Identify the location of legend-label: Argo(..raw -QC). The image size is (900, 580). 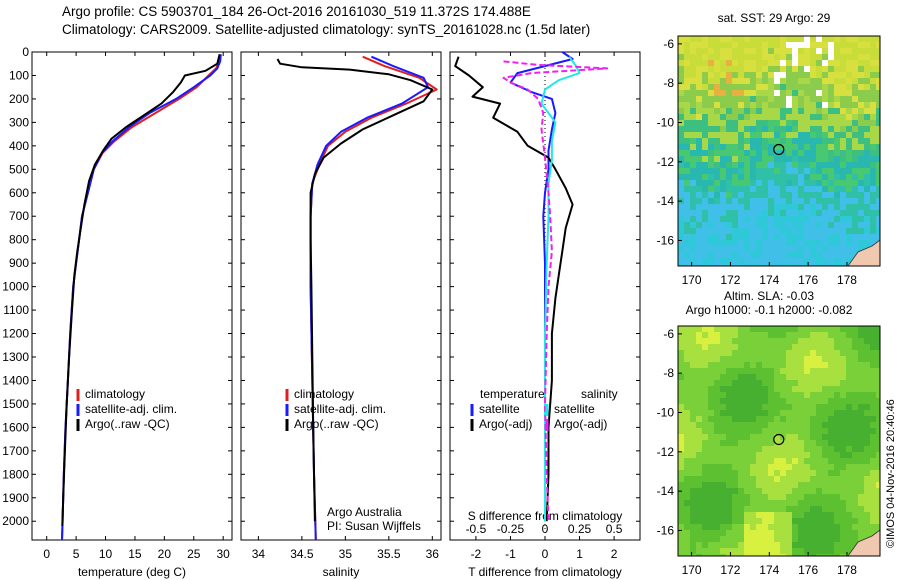
(127, 424).